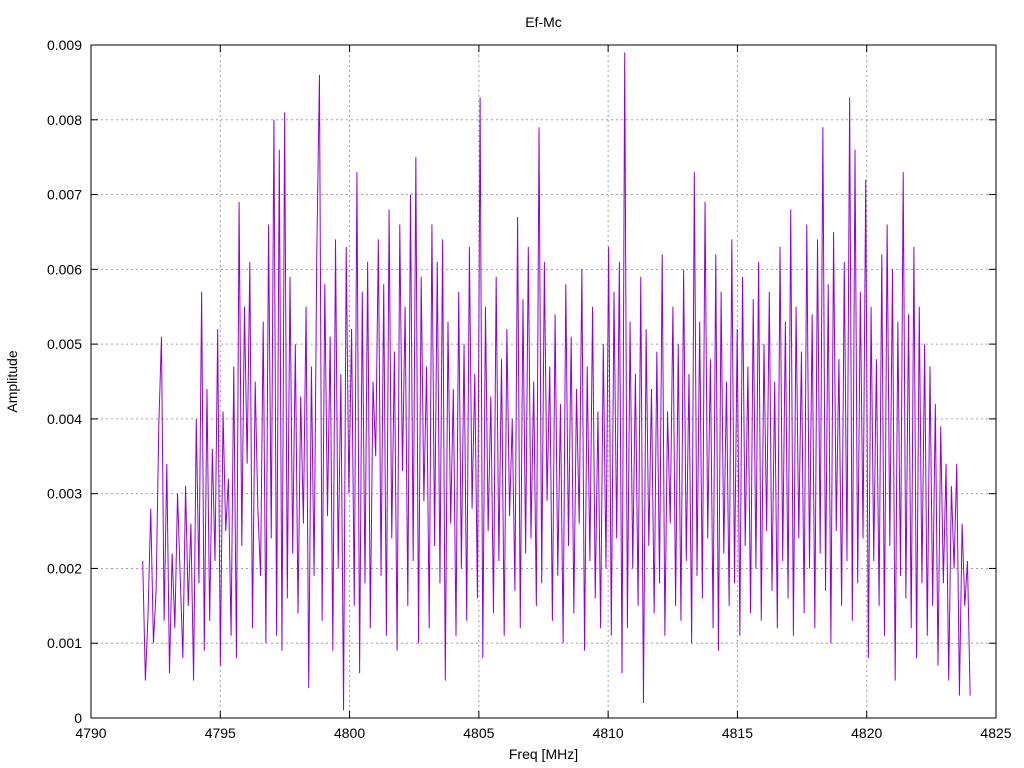 This screenshot has width=1024, height=768. What do you see at coordinates (543, 22) in the screenshot?
I see `chart-title: Ef-Mc` at bounding box center [543, 22].